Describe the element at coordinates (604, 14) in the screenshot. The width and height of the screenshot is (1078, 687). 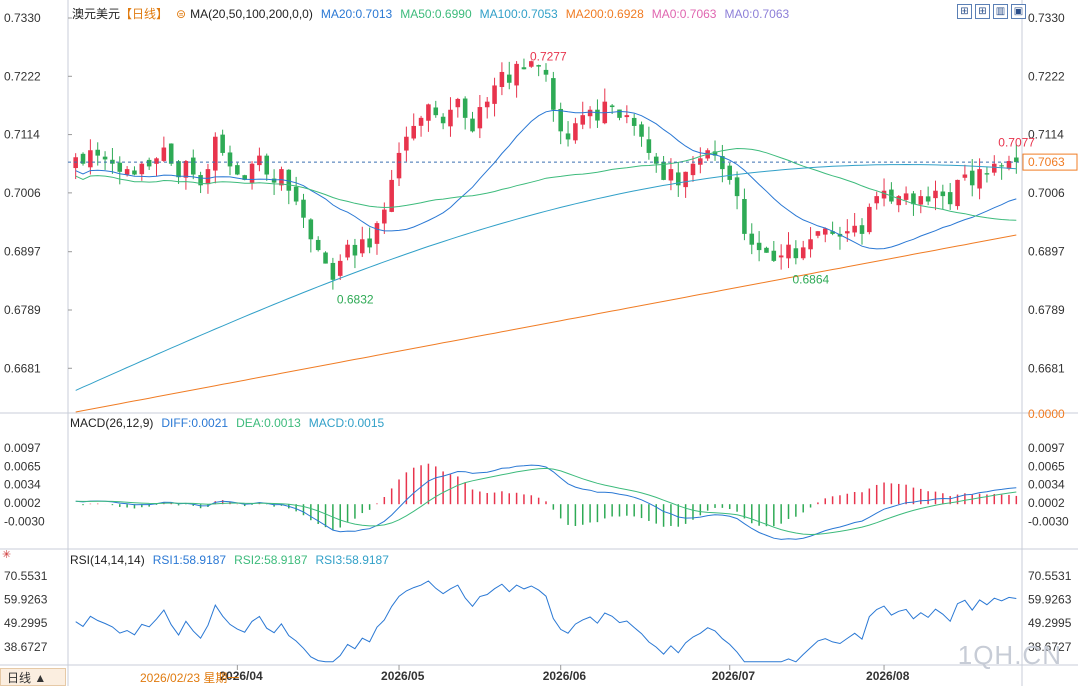
I see `ma200-value: MA200:0.6928` at that location.